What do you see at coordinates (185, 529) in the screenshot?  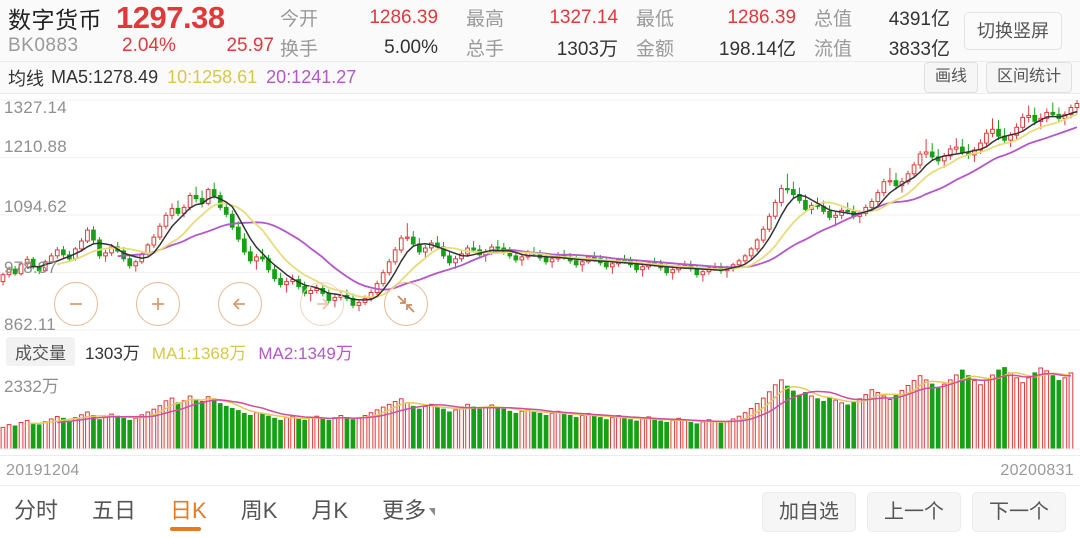 I see `tab-active-underline` at bounding box center [185, 529].